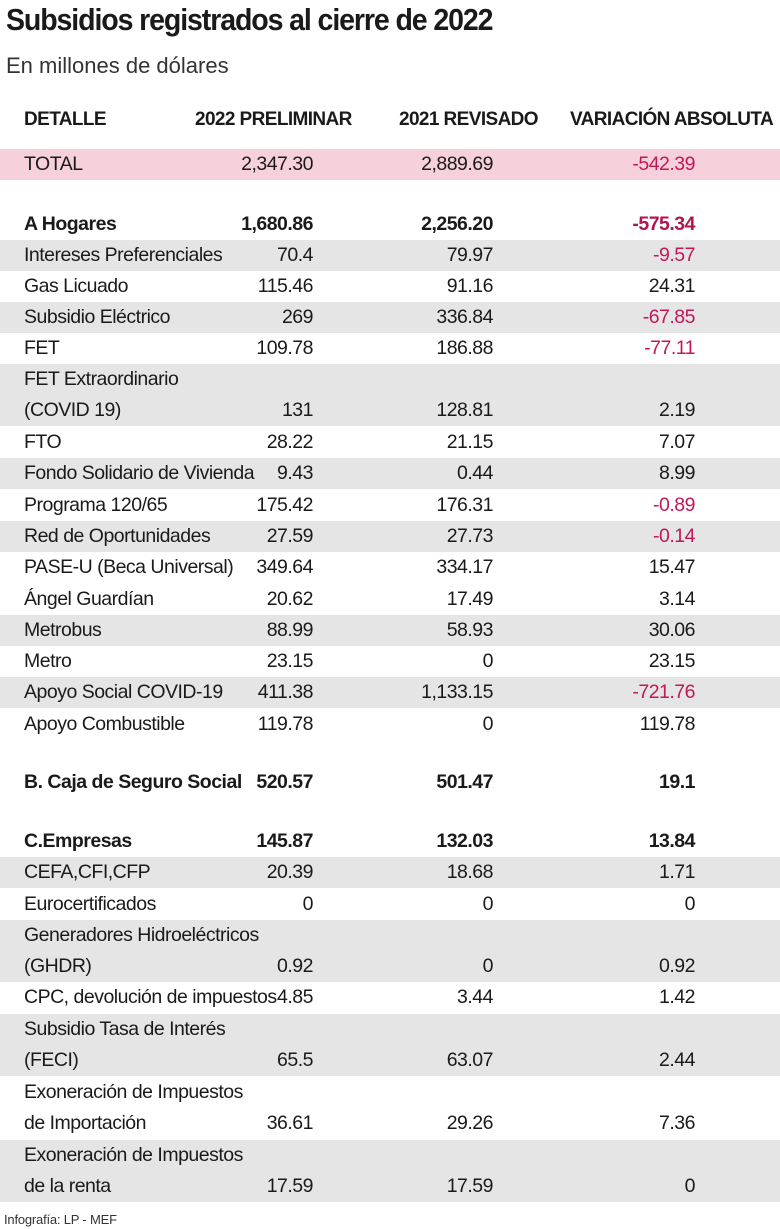 The image size is (780, 1229). What do you see at coordinates (457, 164) in the screenshot?
I see `value-2021: 2,889.69` at bounding box center [457, 164].